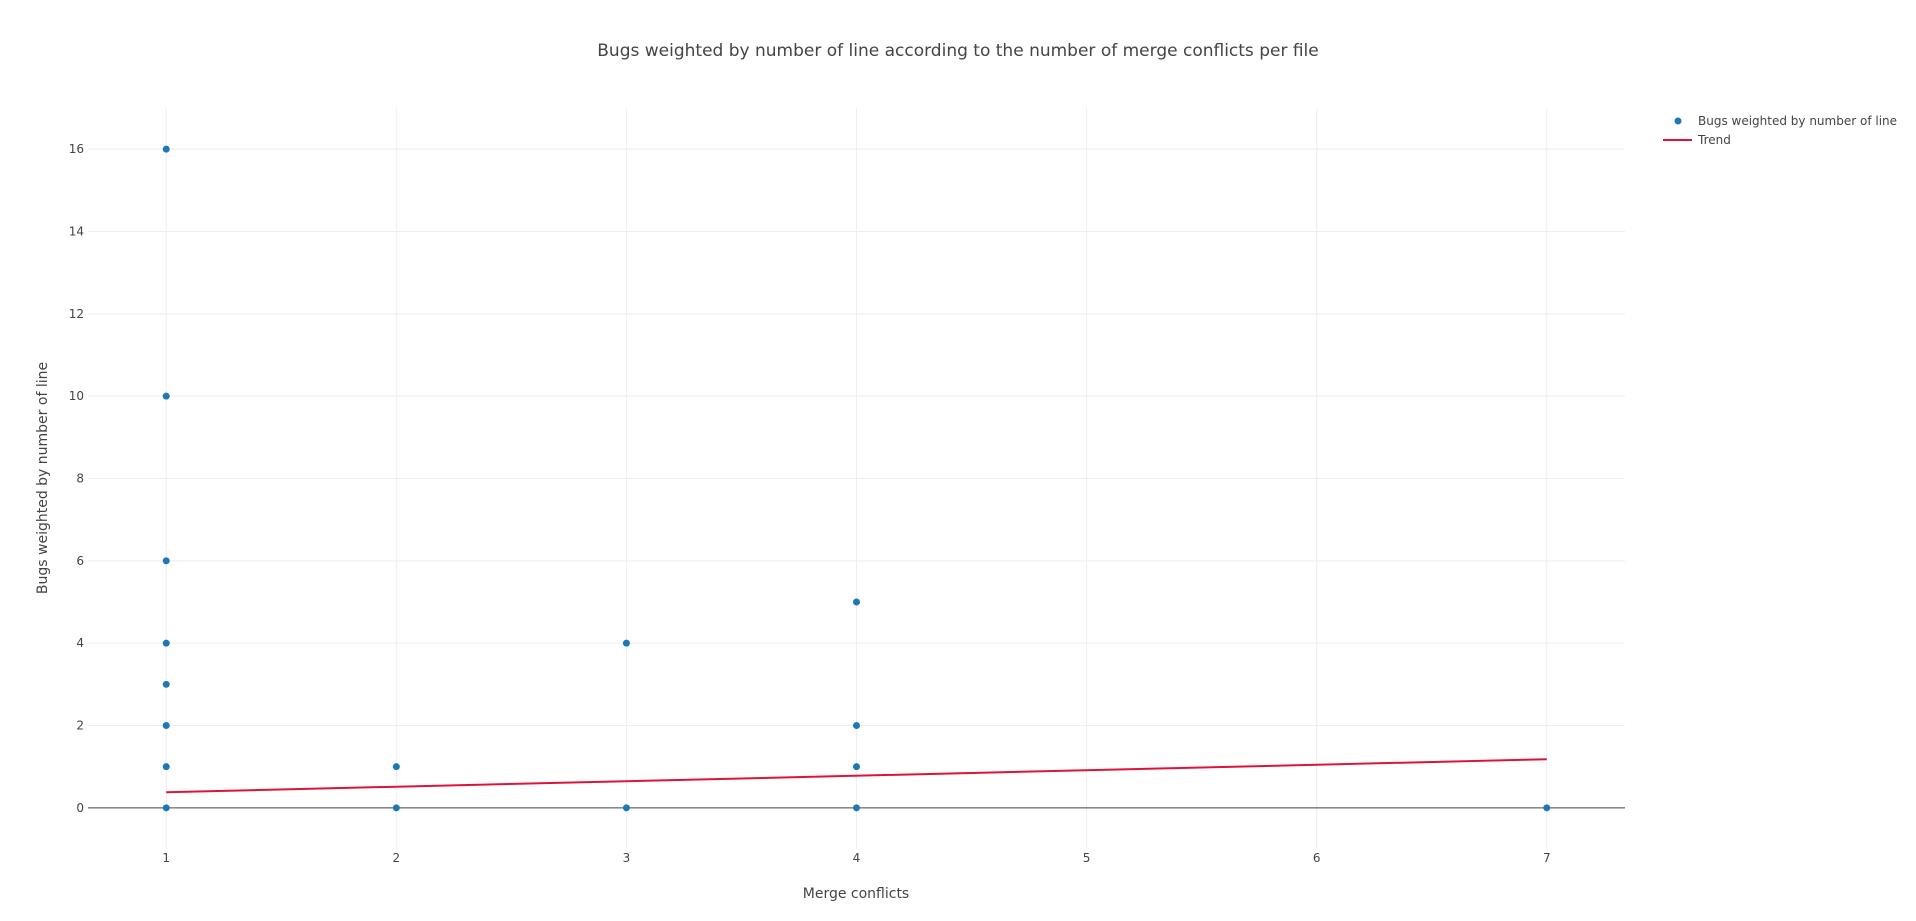  What do you see at coordinates (1714, 140) in the screenshot?
I see `legend-label: Trend` at bounding box center [1714, 140].